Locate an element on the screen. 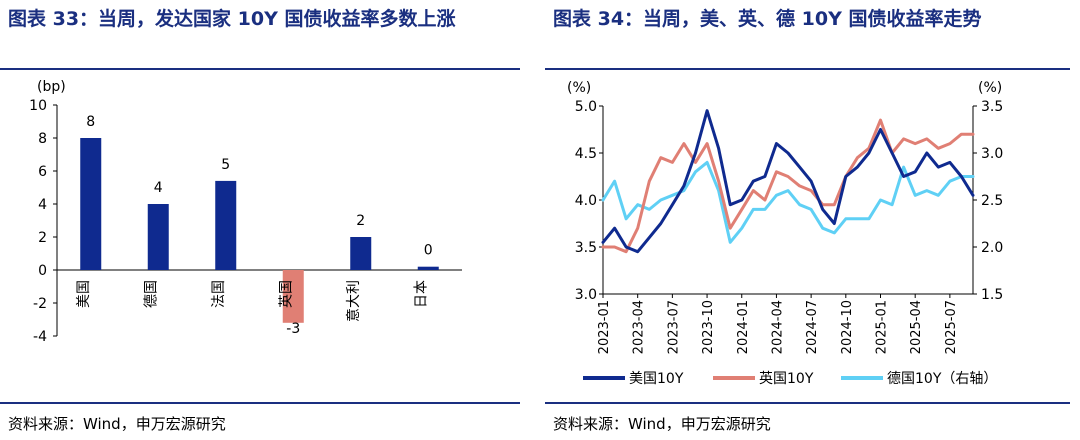 The height and width of the screenshot is (440, 1080). left-y-tick-label: 4.0 is located at coordinates (586, 201).